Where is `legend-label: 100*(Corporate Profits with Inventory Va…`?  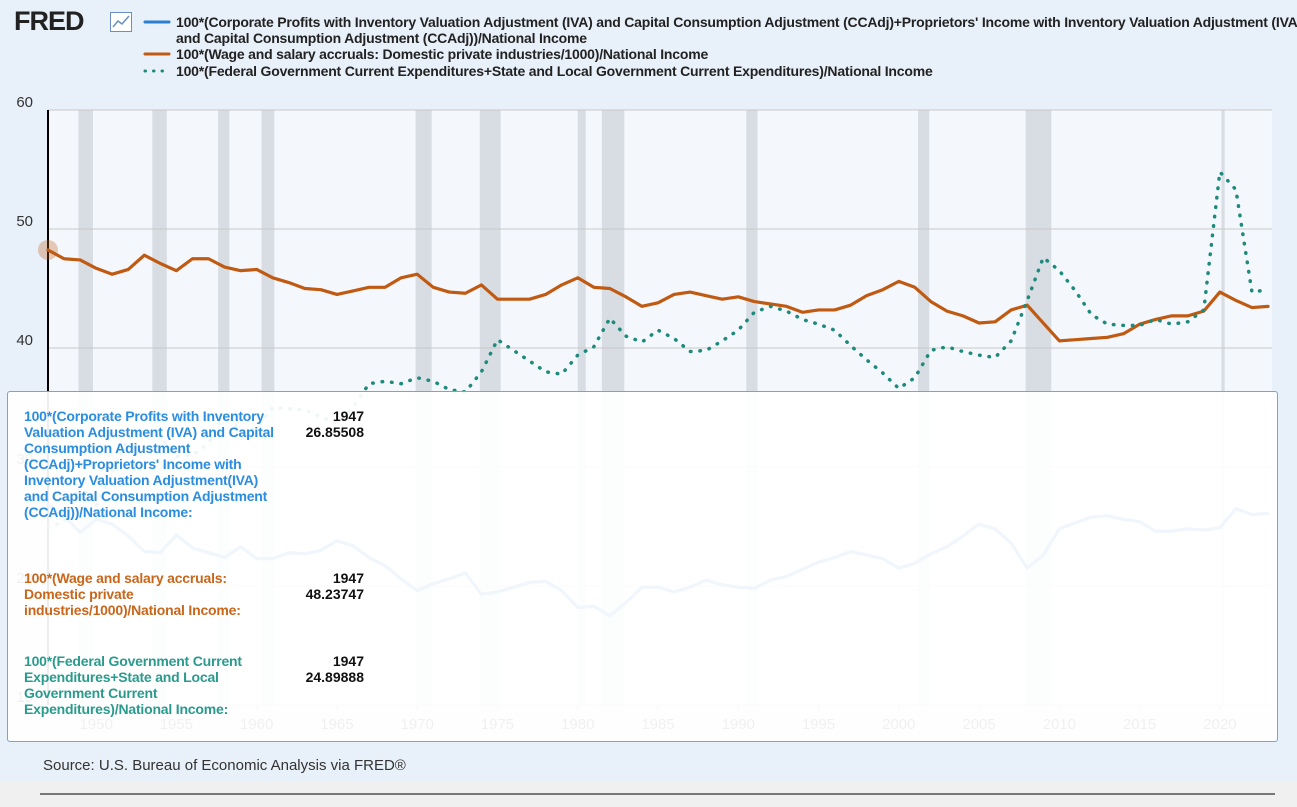
legend-label: 100*(Corporate Profits with Inventory Va… is located at coordinates (736, 30).